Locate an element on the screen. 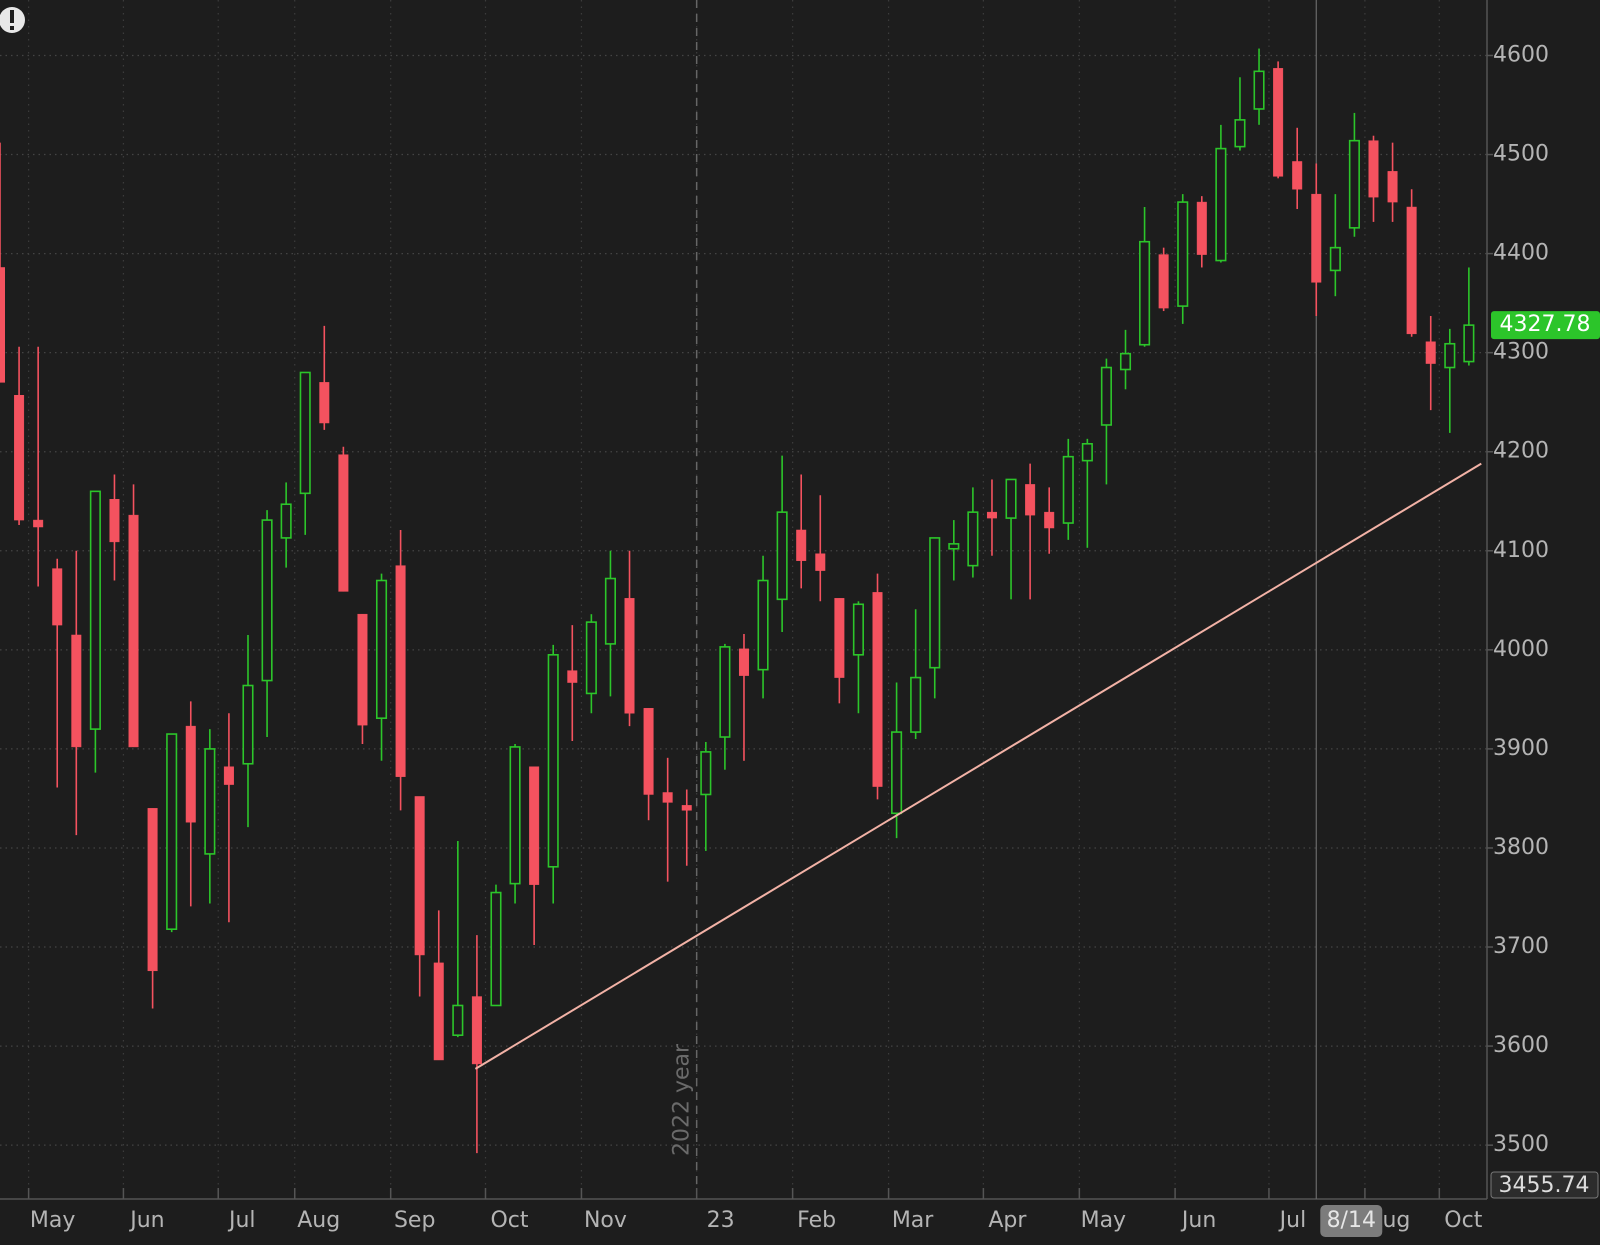 This screenshot has height=1245, width=1600. x-tick-label: Oct is located at coordinates (509, 1220).